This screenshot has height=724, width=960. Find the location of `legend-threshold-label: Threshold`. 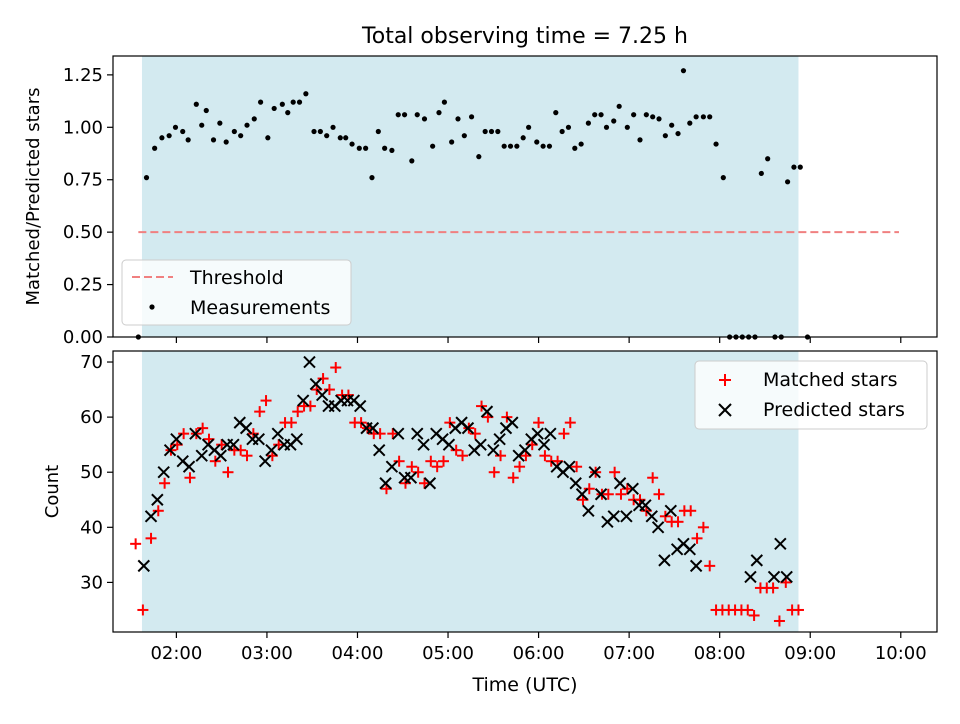

legend-threshold-label: Threshold is located at coordinates (236, 278).